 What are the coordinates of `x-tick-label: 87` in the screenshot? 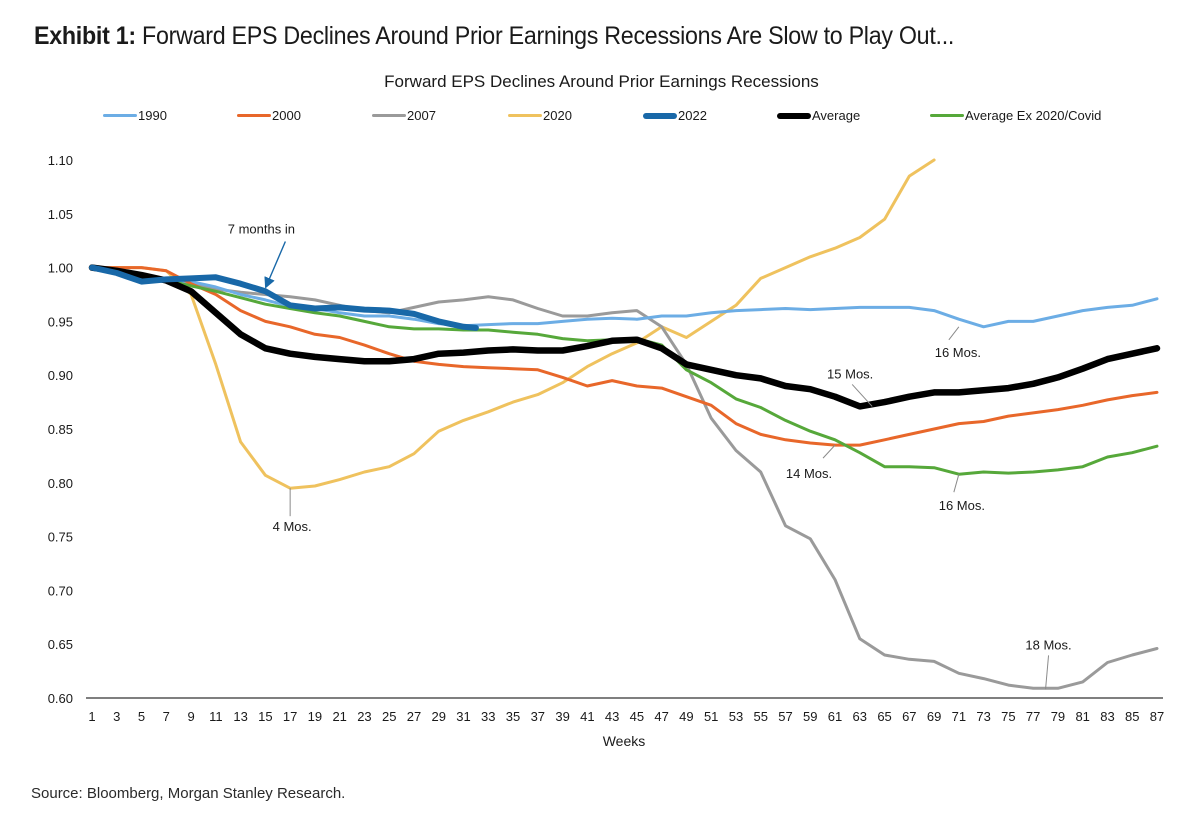 It's located at (1157, 716).